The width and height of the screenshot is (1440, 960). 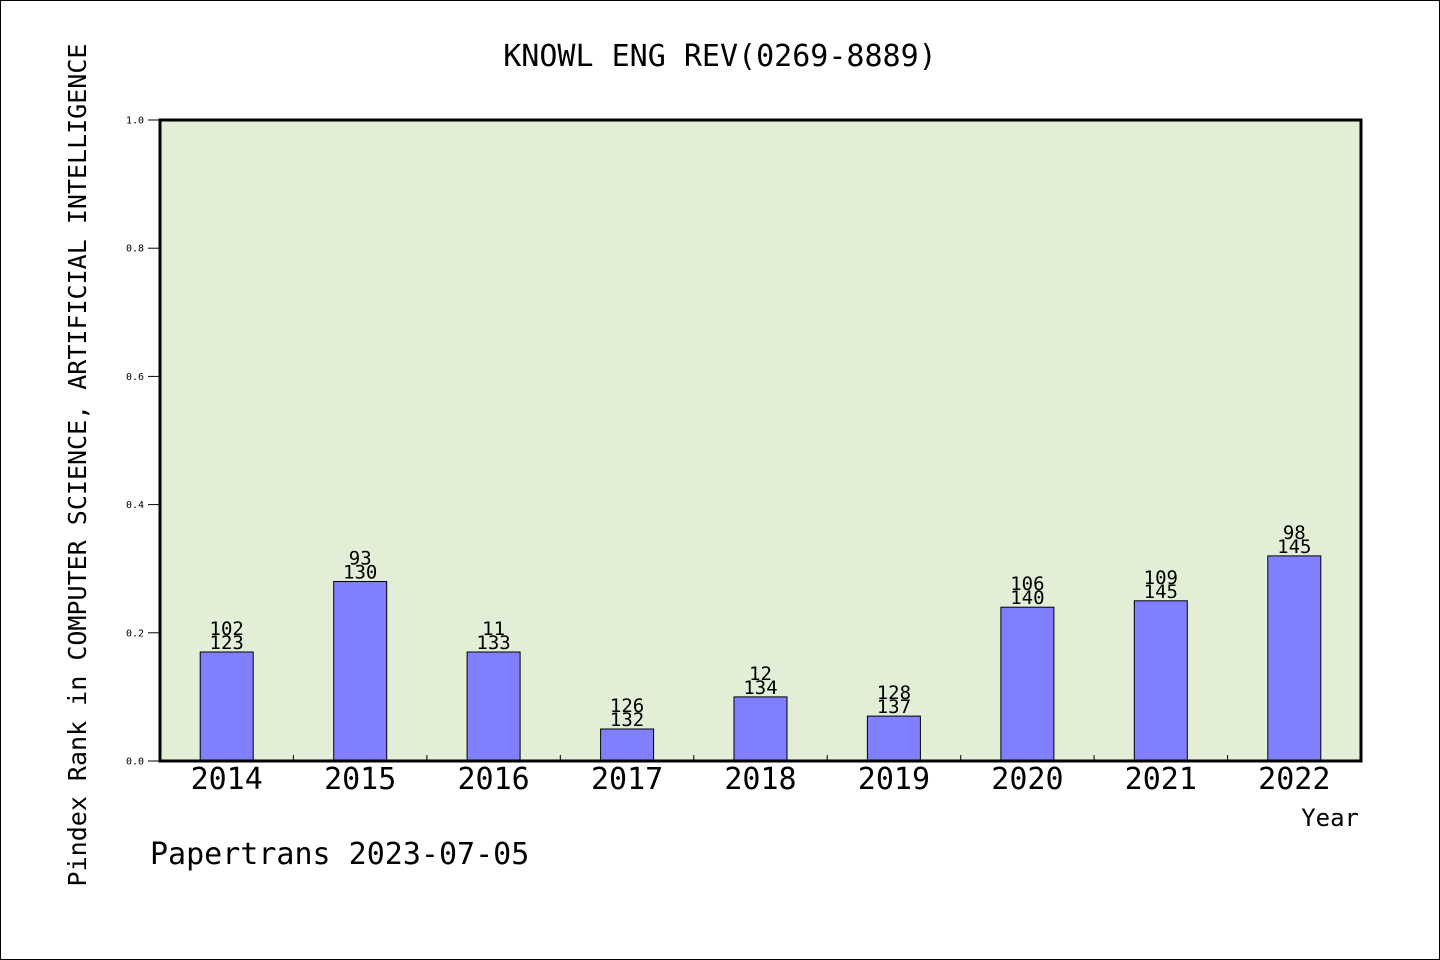 I want to click on bar-label-top-2017: 126, so click(x=627, y=706).